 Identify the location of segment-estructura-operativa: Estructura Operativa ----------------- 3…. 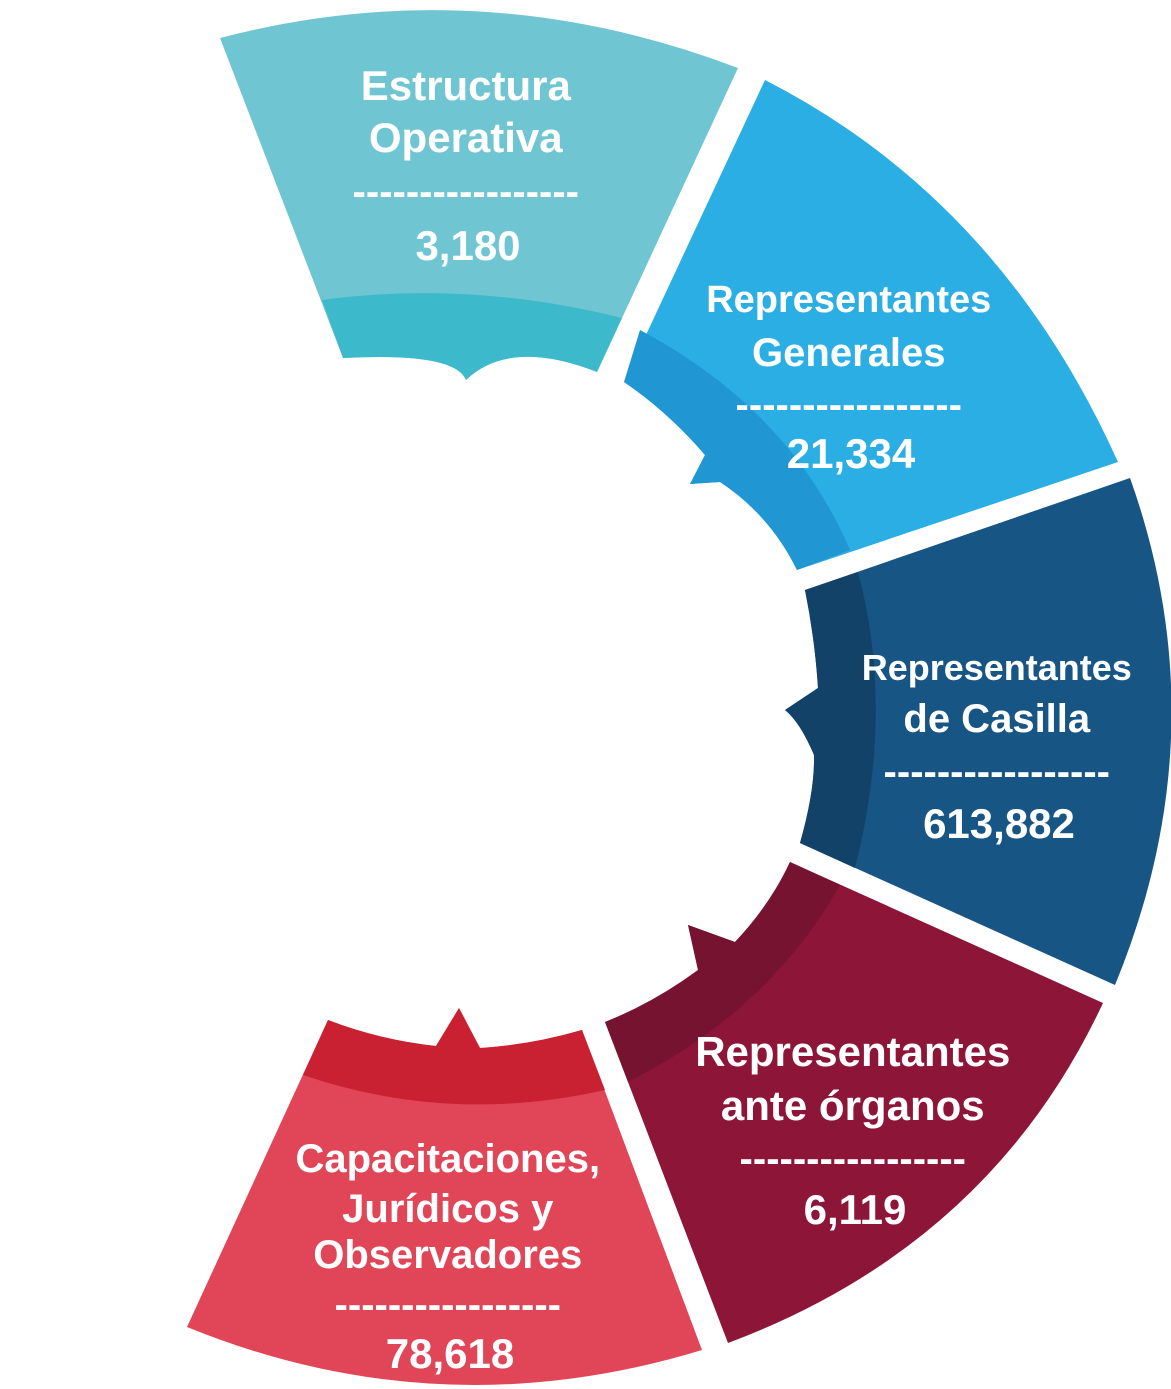
(479, 195).